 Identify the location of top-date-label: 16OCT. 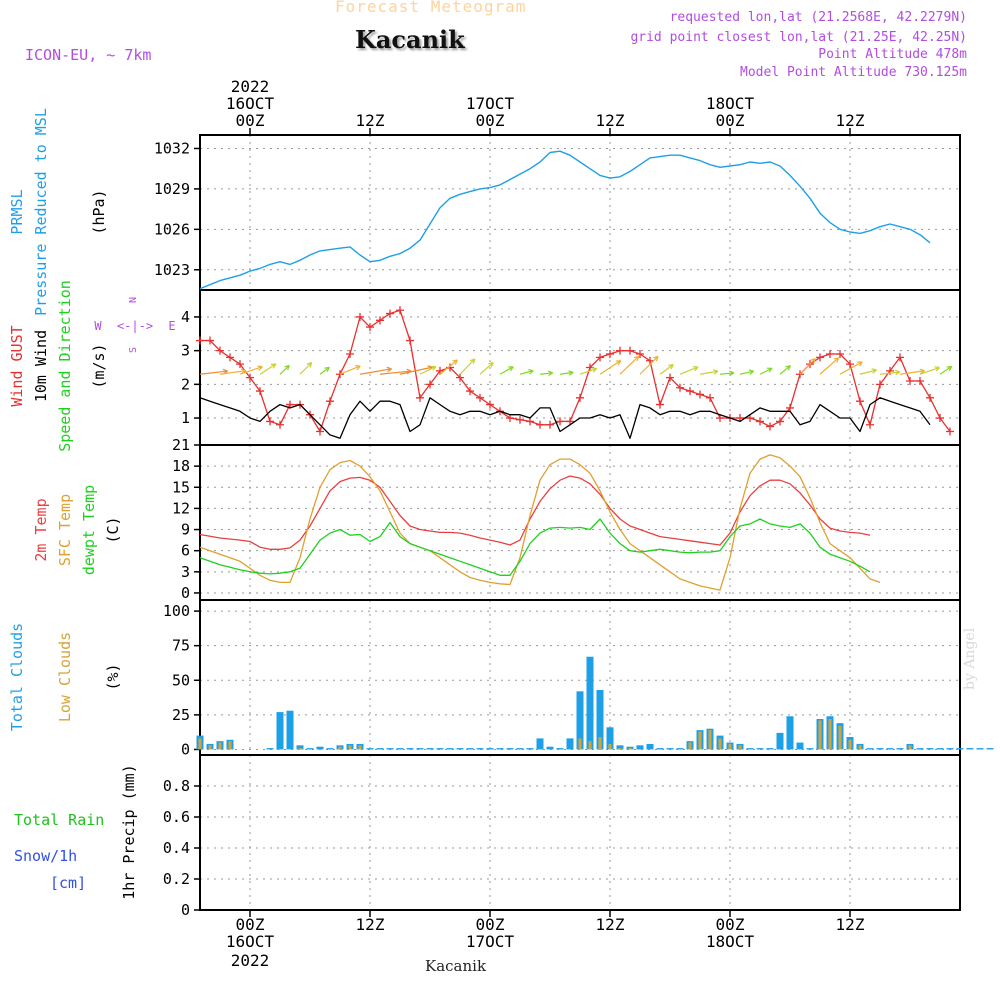
(250, 103).